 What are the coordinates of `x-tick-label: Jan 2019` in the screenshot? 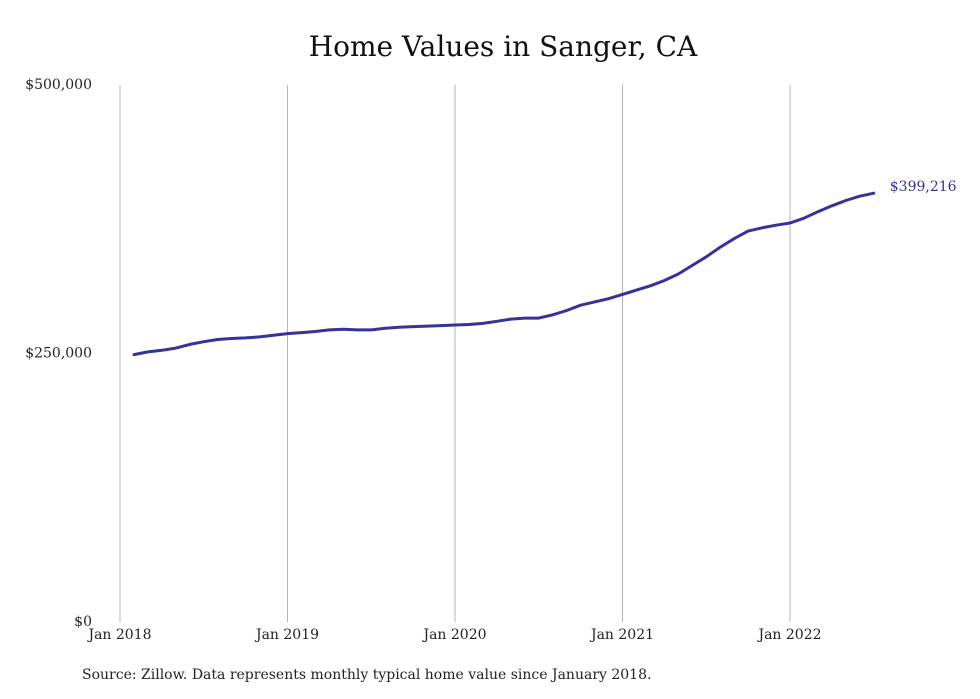 It's located at (286, 635).